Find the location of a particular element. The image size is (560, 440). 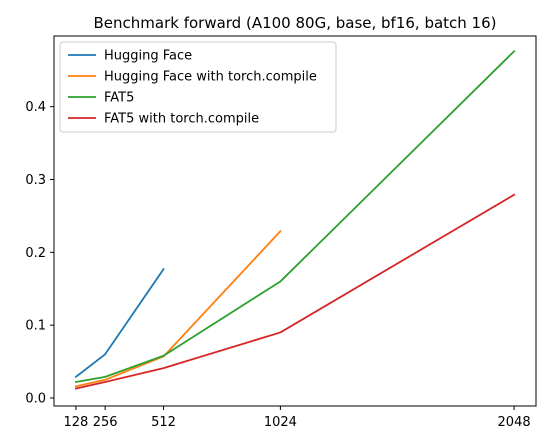

legend-label: Hugging Face with torch.compile is located at coordinates (210, 77).